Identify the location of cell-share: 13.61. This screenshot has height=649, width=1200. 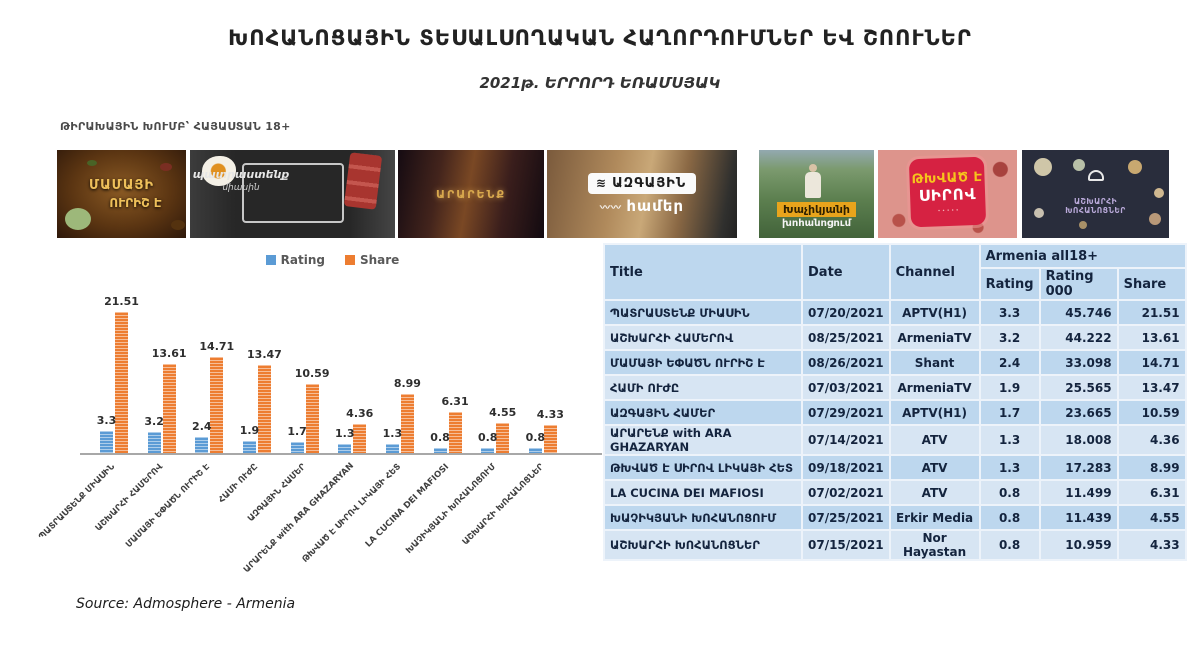
(1151, 337).